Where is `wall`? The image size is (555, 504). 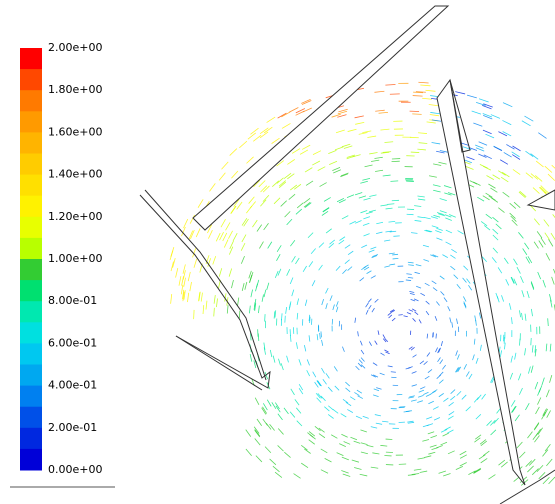 wall is located at coordinates (205, 285).